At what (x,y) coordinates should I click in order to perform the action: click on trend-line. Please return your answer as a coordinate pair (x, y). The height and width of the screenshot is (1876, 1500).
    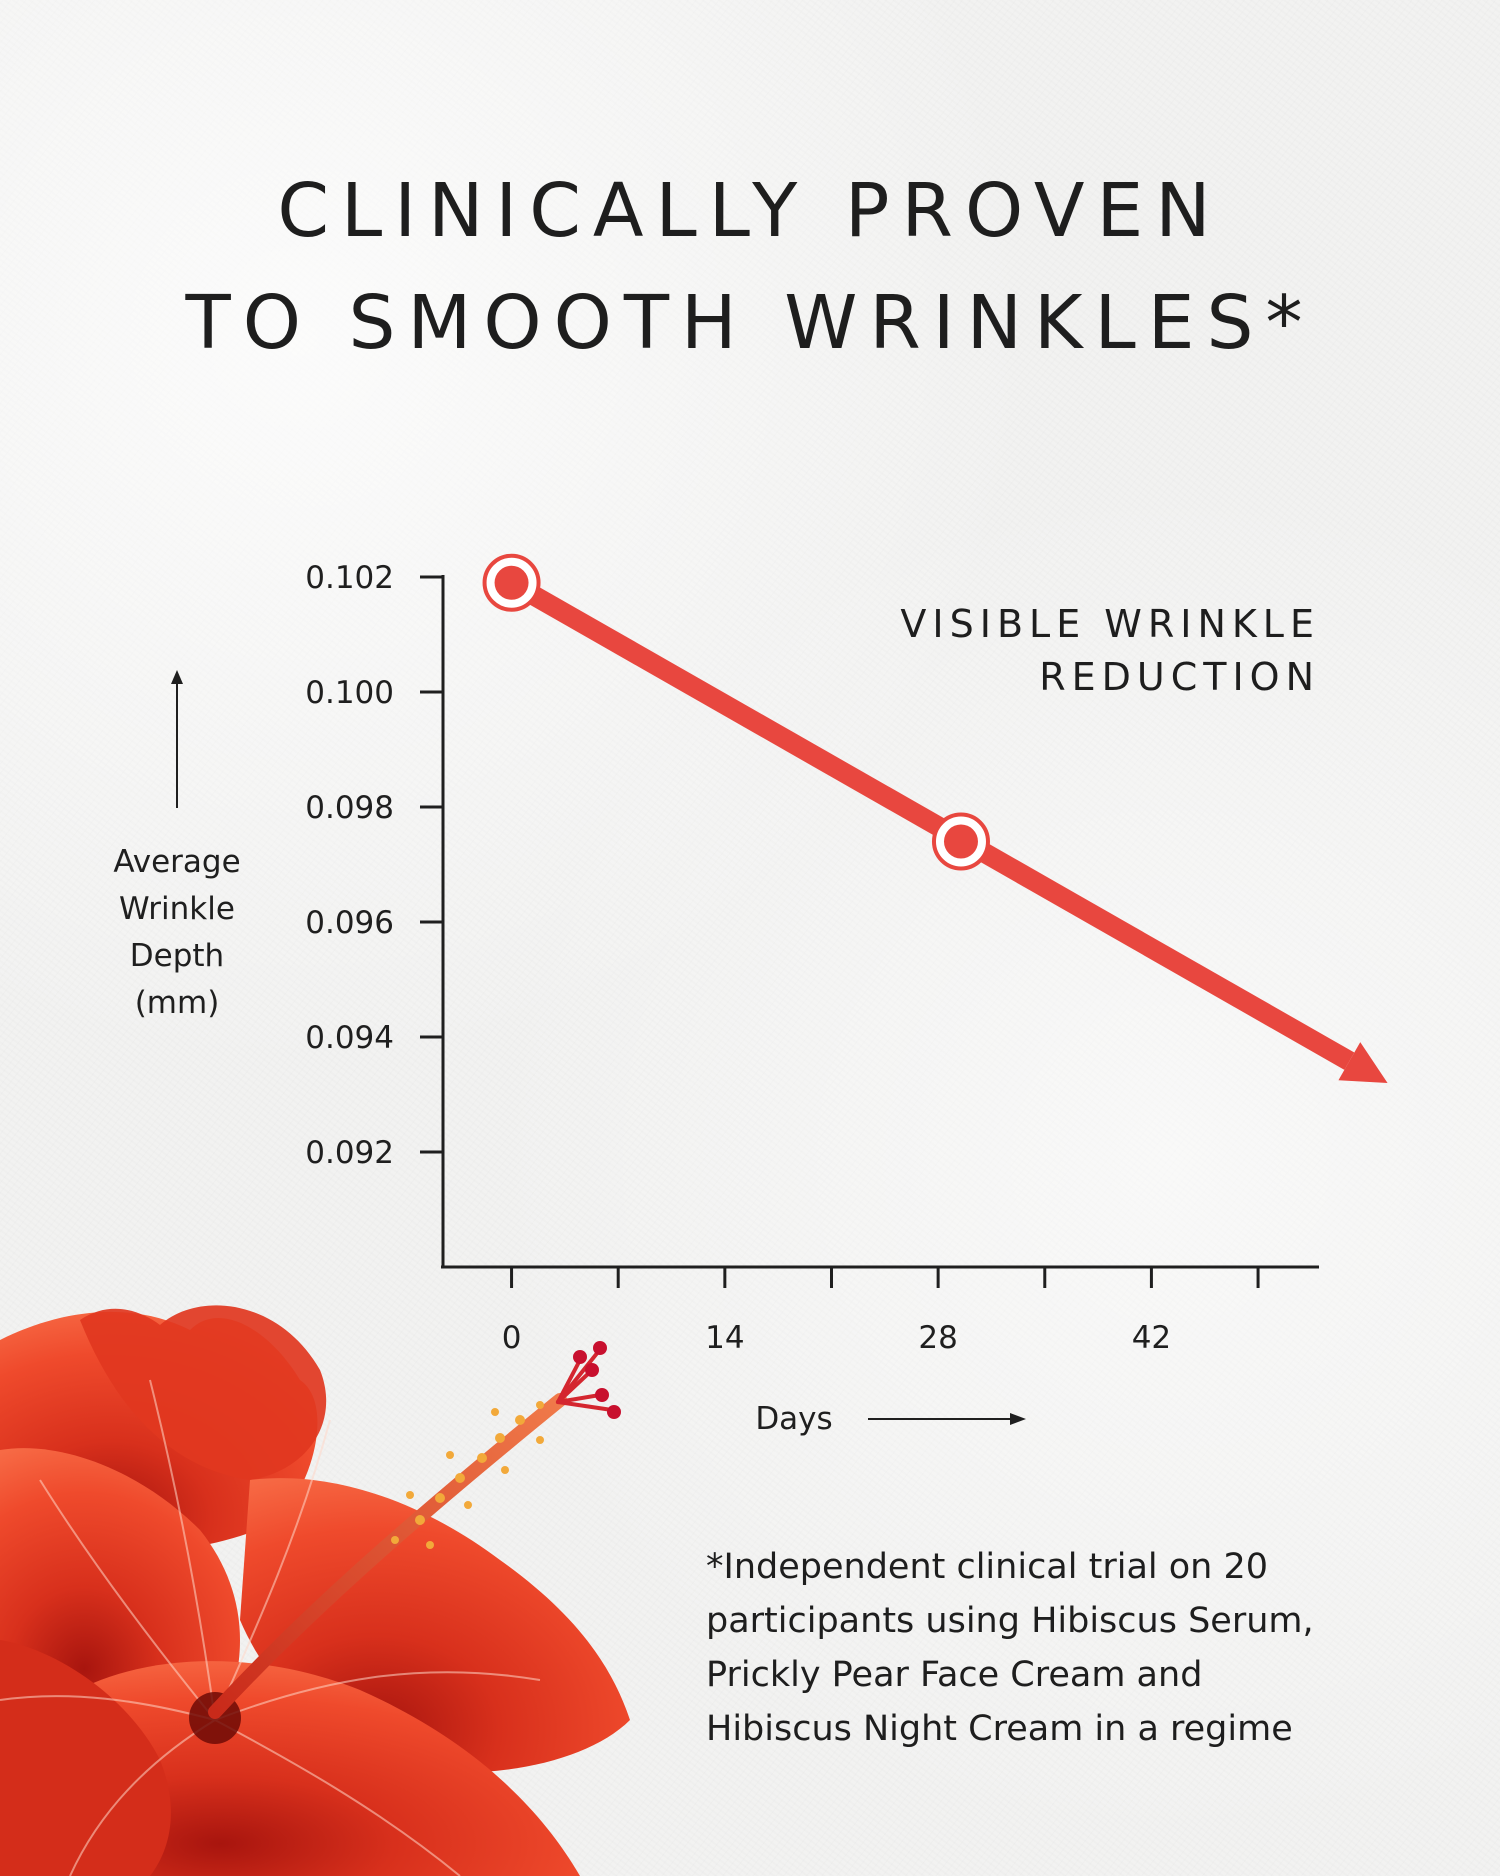
    Looking at the image, I should click on (930, 822).